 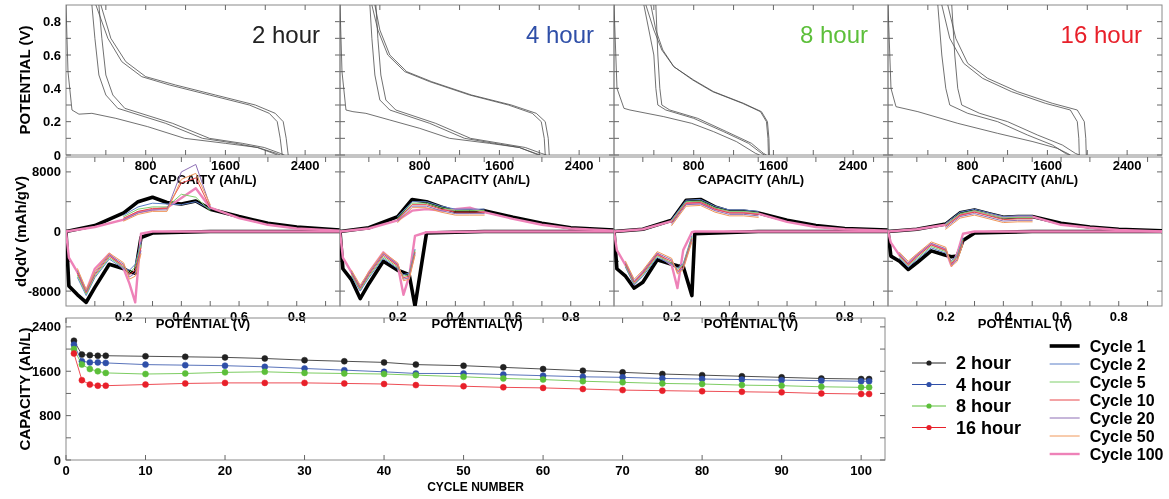 What do you see at coordinates (44, 291) in the screenshot?
I see `y-tick-label: -8000` at bounding box center [44, 291].